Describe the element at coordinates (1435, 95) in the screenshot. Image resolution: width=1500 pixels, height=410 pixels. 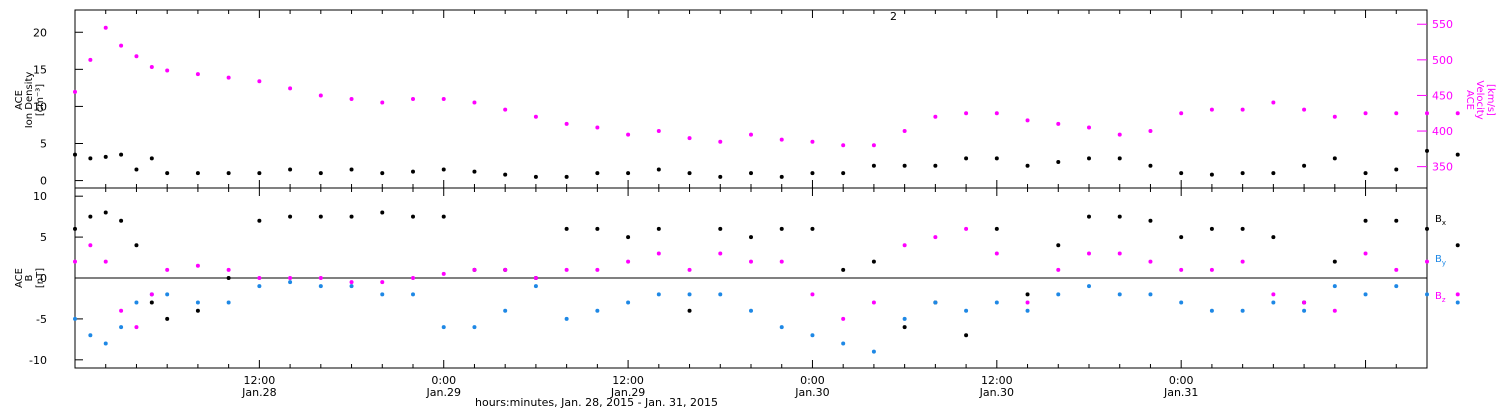
I see `top-right-axis: 350 400 450 500 550` at that location.